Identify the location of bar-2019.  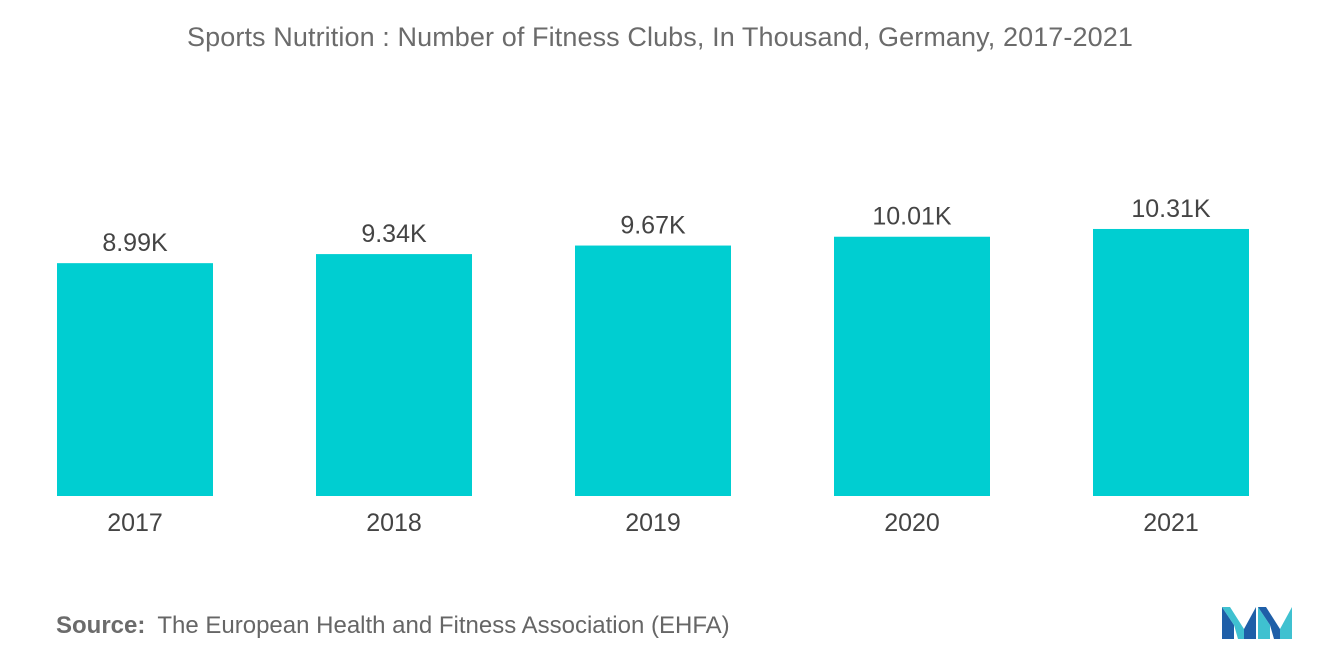
(653, 370).